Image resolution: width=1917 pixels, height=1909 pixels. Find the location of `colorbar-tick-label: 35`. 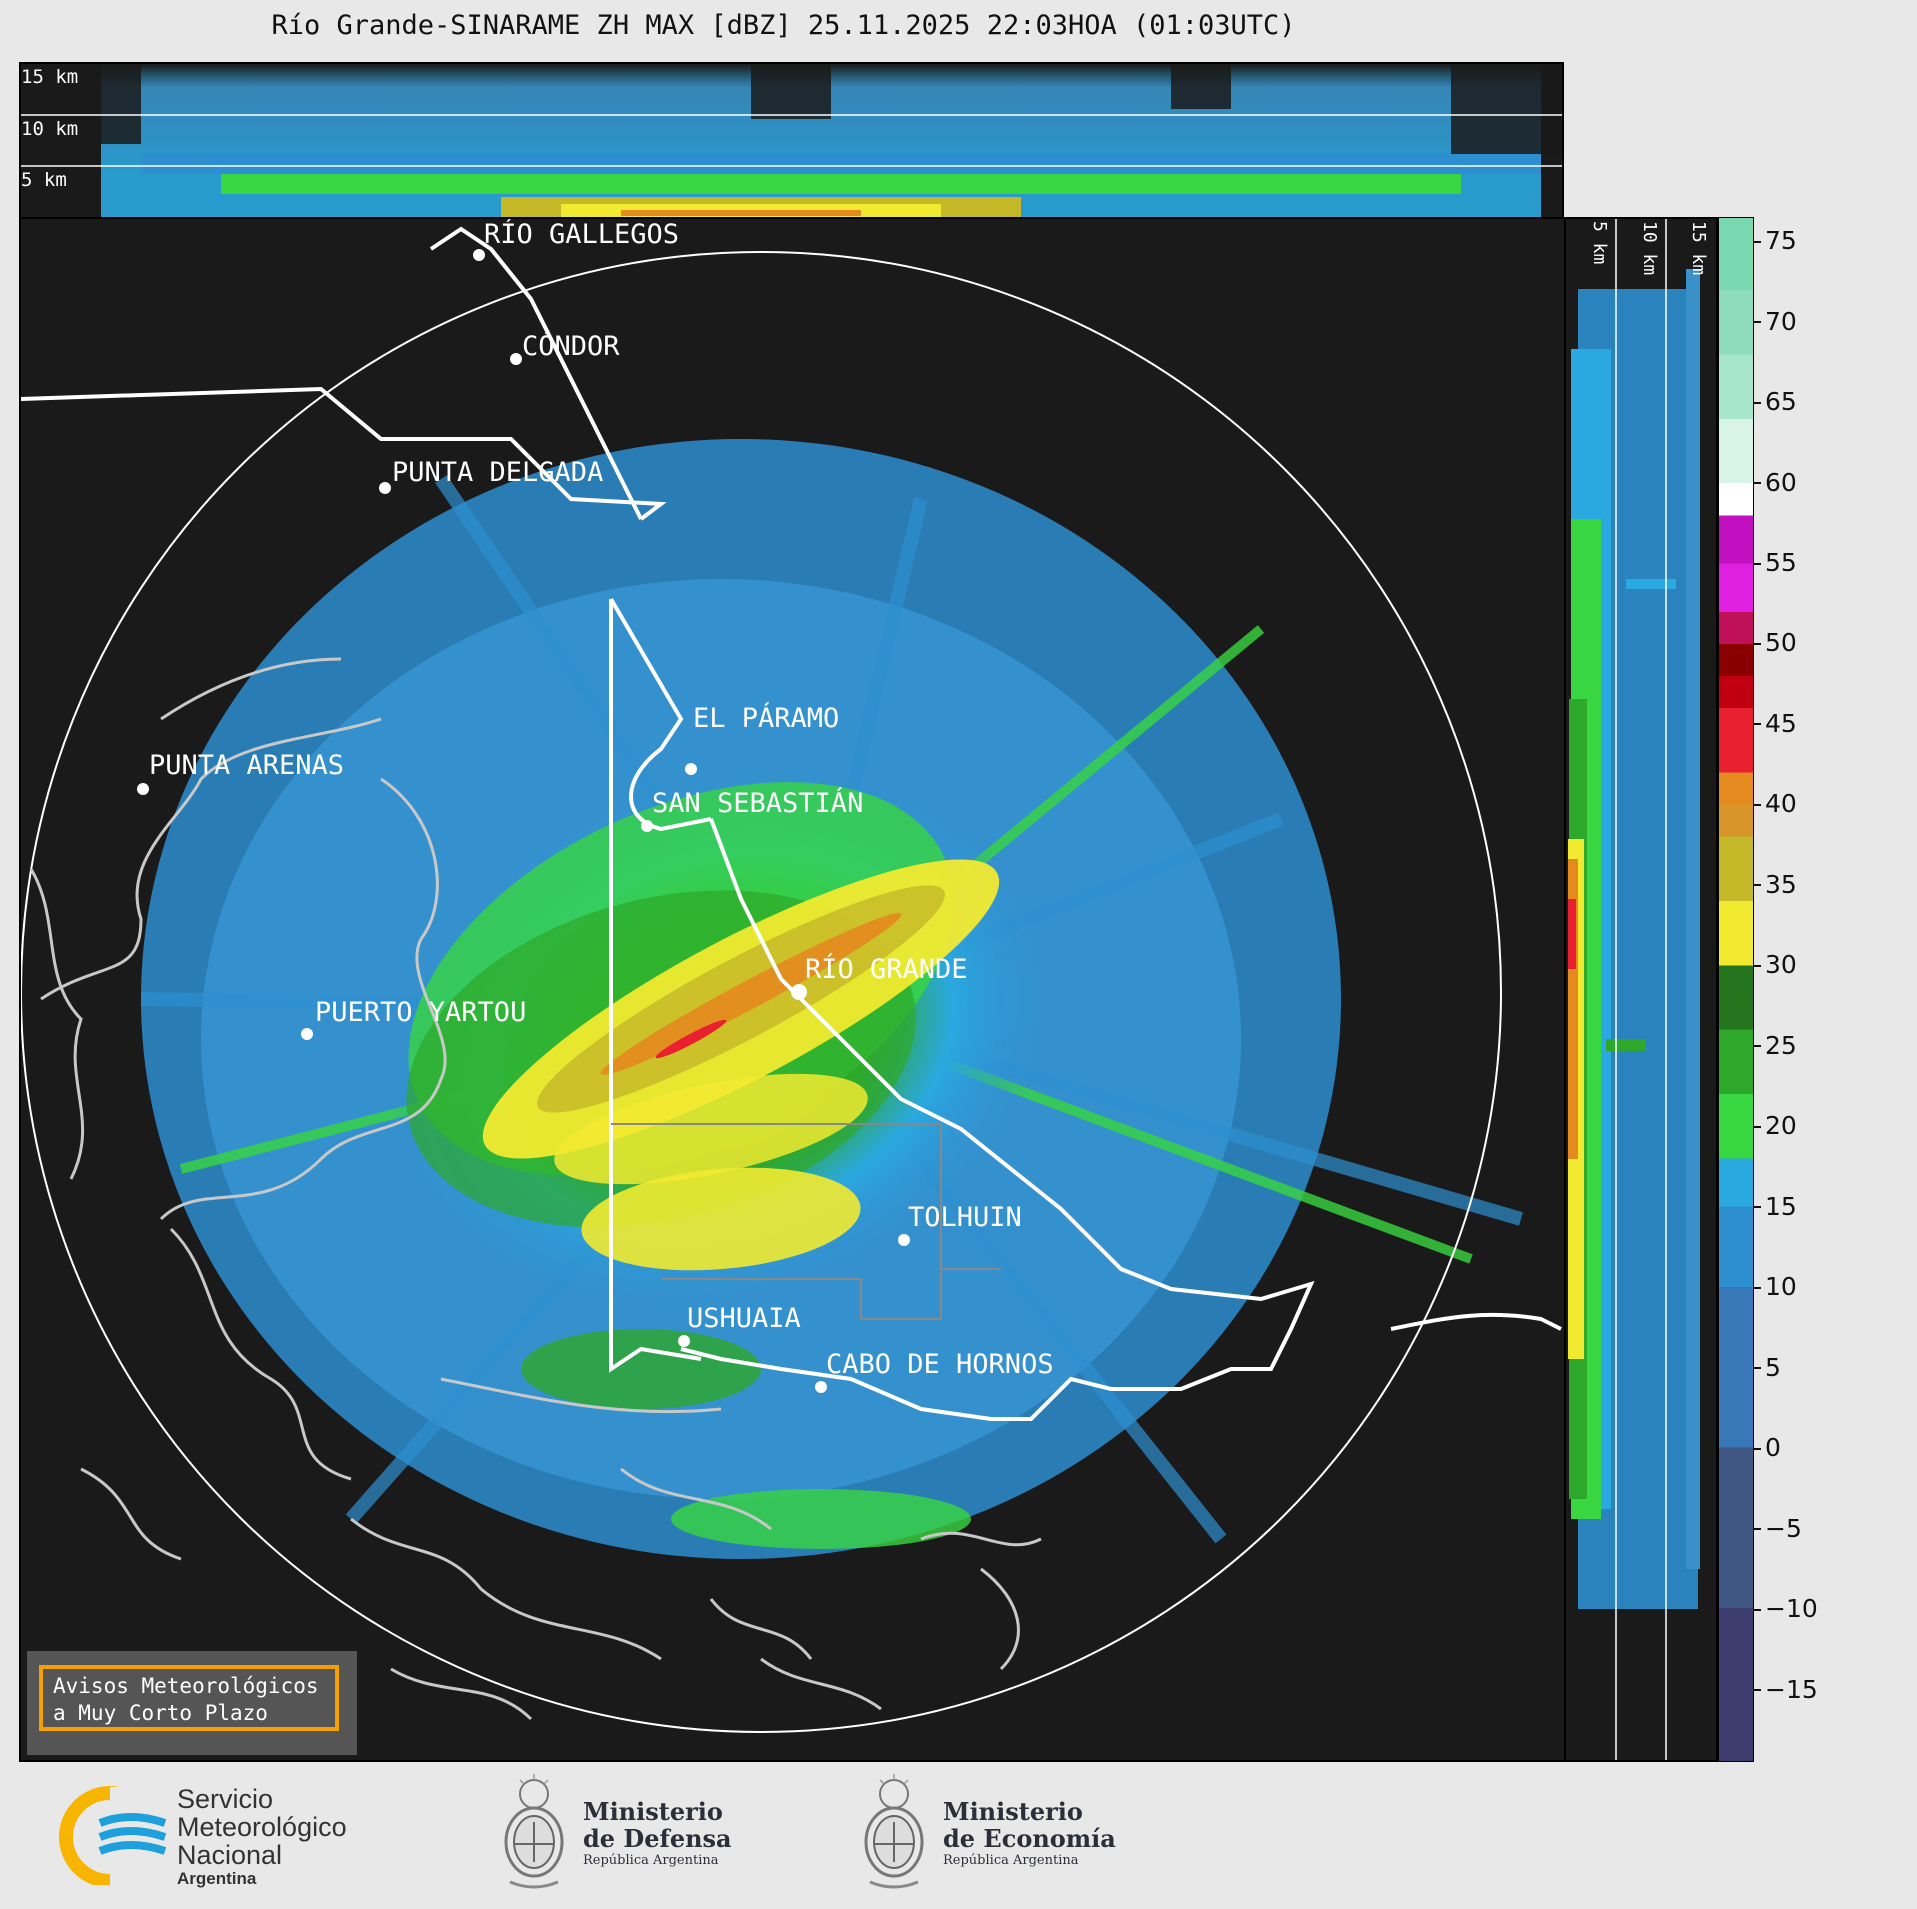

colorbar-tick-label: 35 is located at coordinates (1781, 884).